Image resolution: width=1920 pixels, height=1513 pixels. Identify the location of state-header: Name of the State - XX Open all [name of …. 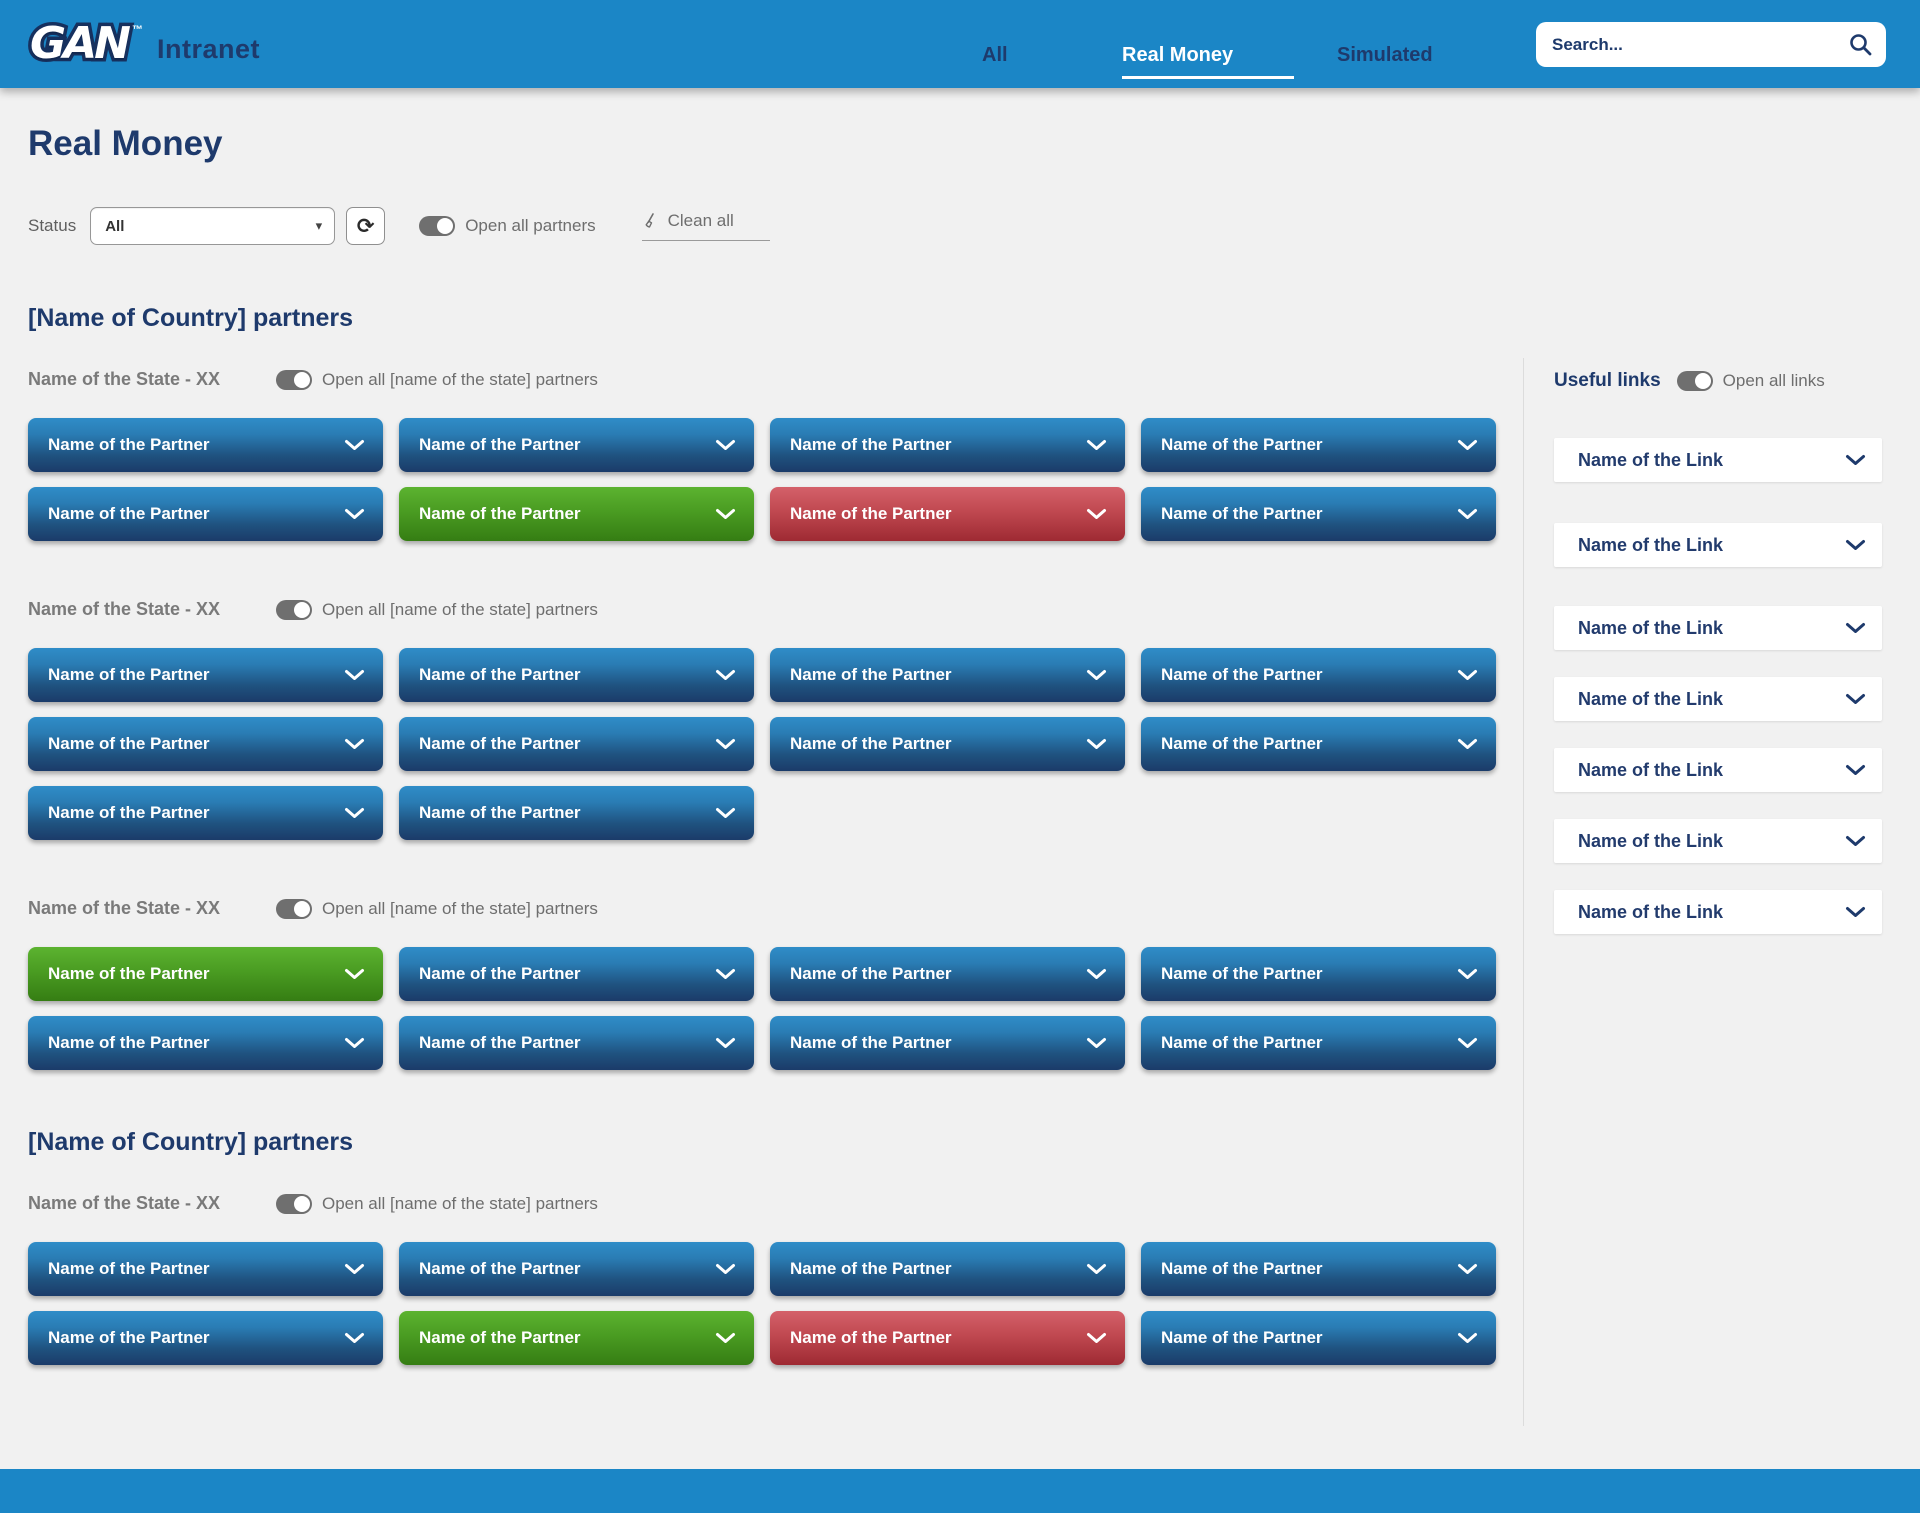
(775, 609).